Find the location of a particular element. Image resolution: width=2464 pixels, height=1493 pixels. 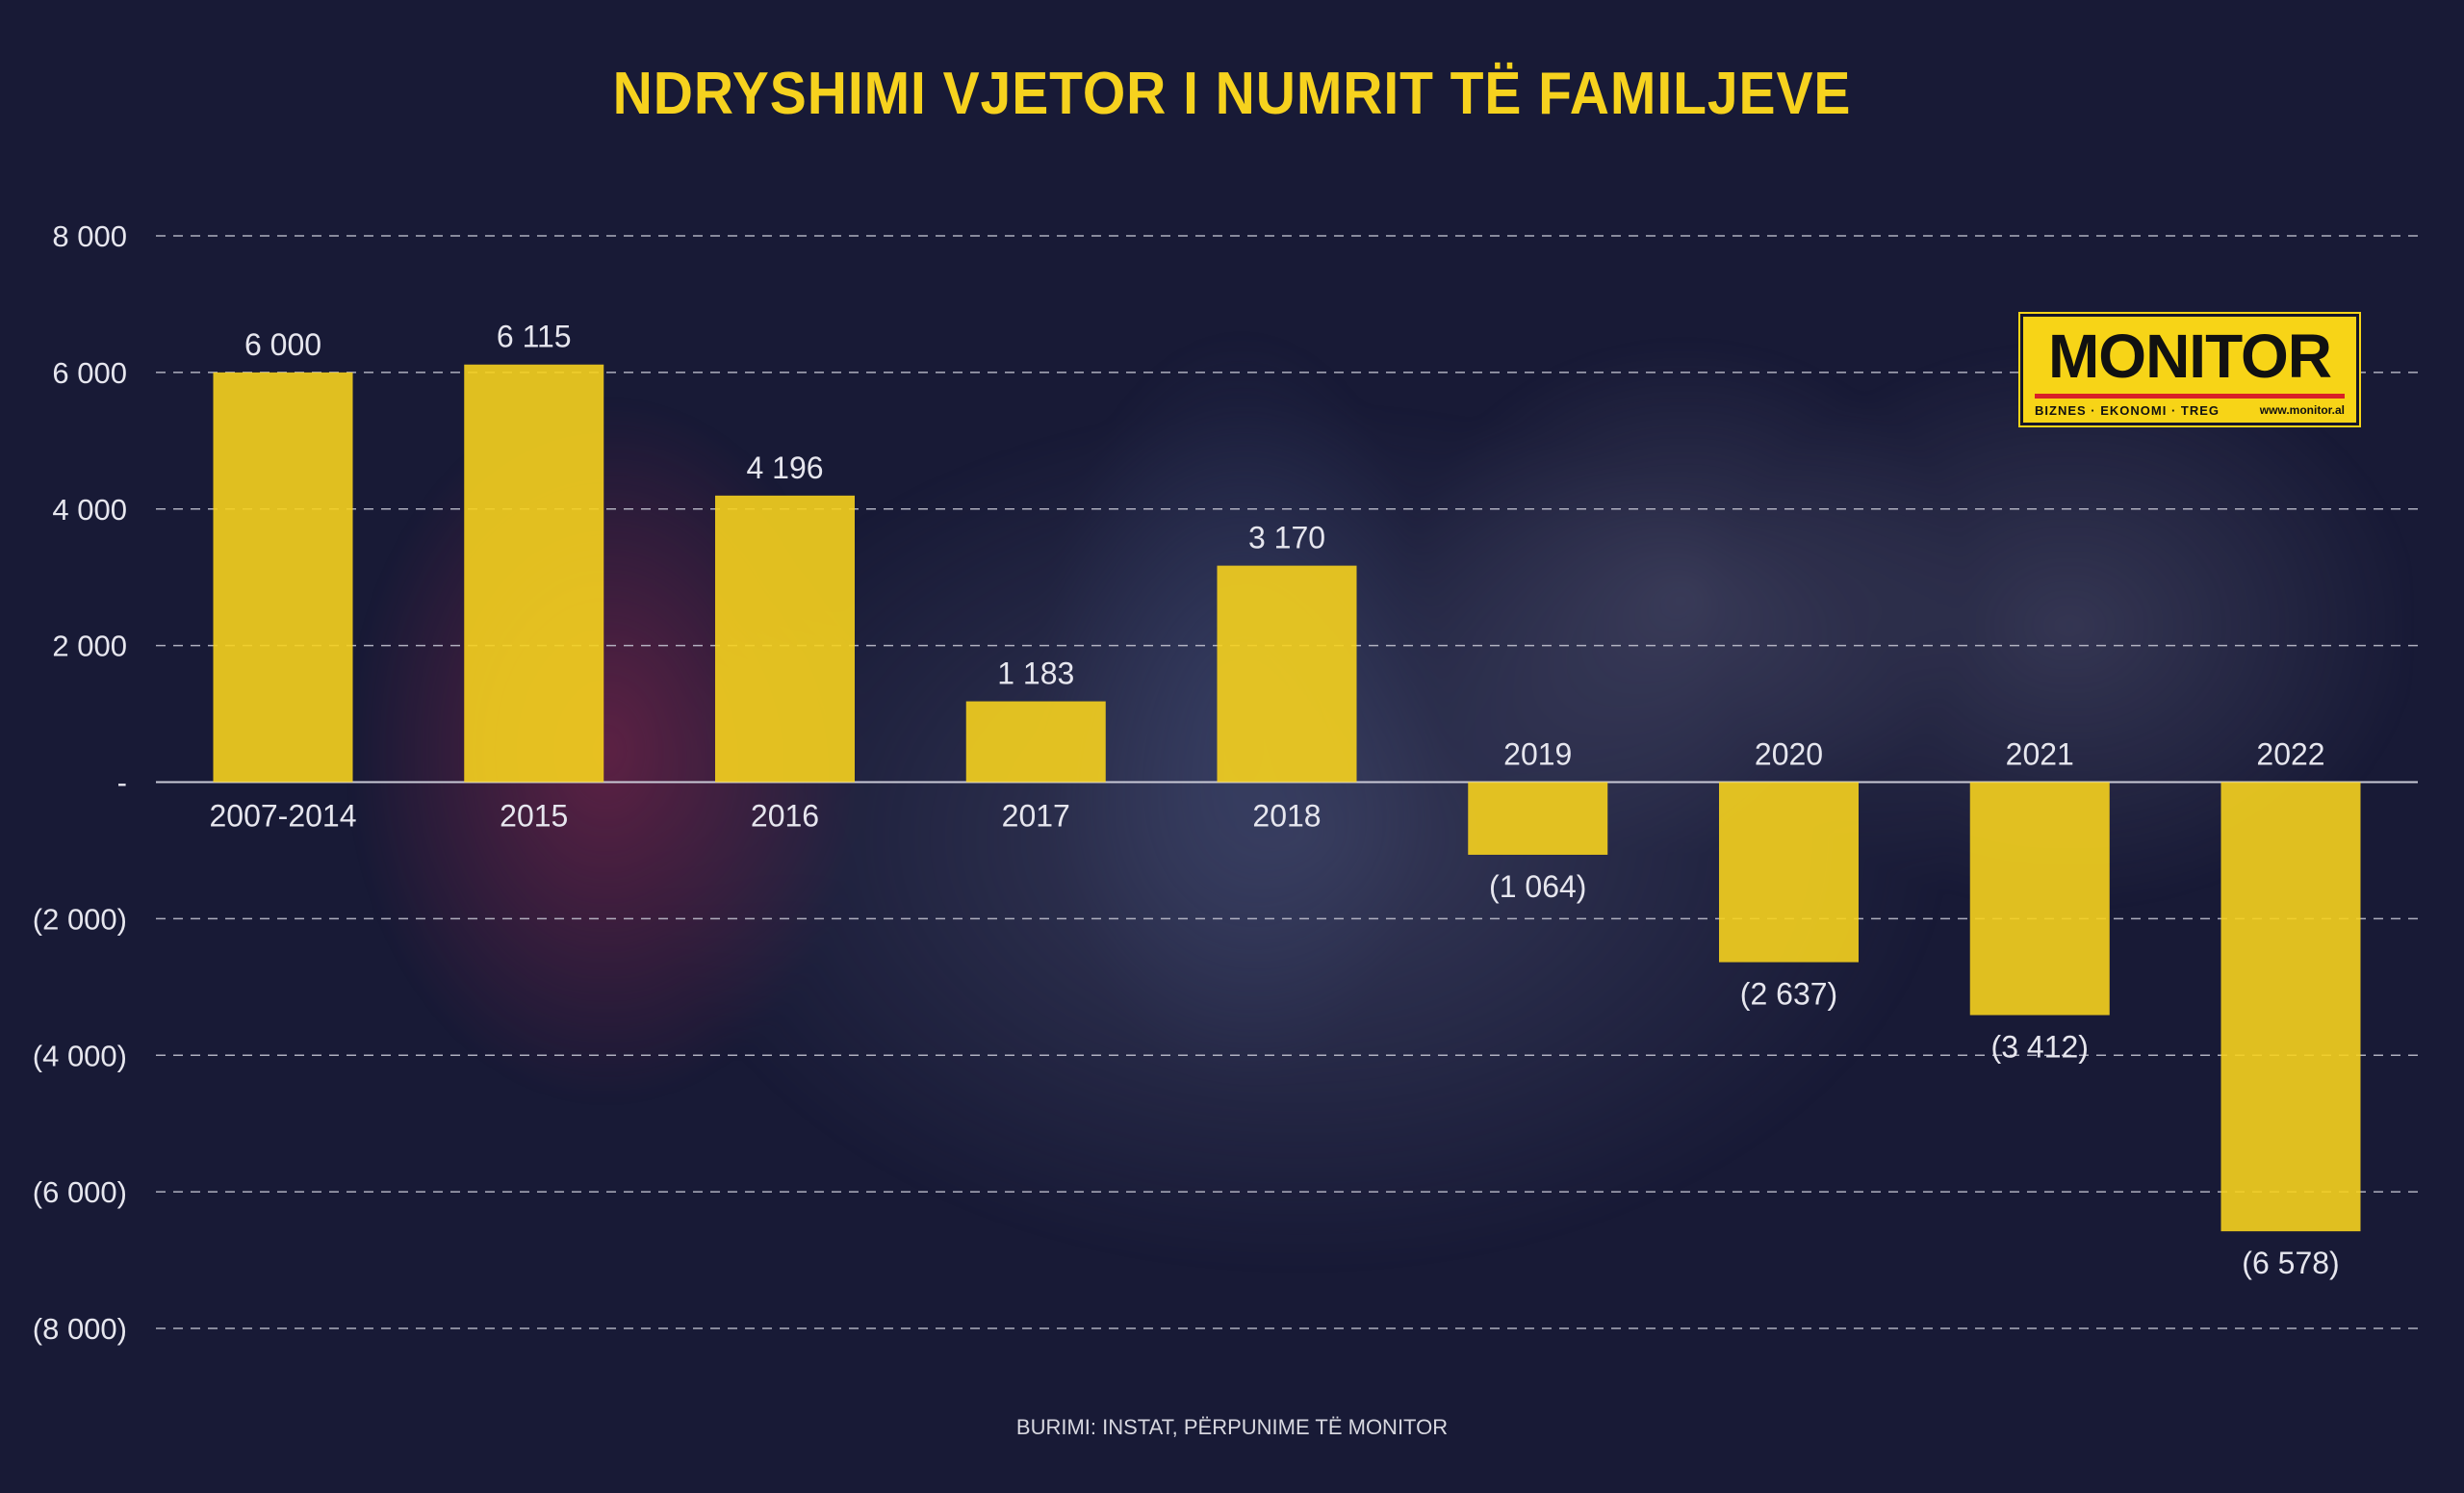

x-category-label: 2017 is located at coordinates (1036, 816).